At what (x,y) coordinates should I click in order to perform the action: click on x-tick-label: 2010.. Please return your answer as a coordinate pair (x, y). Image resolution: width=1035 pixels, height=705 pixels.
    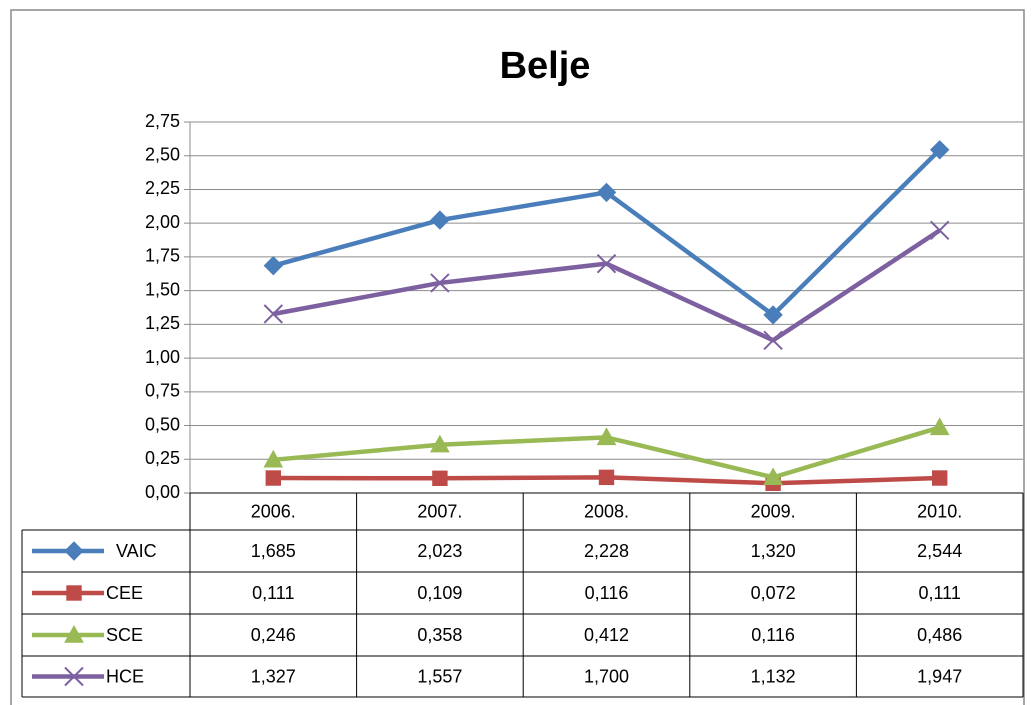
    Looking at the image, I should click on (939, 511).